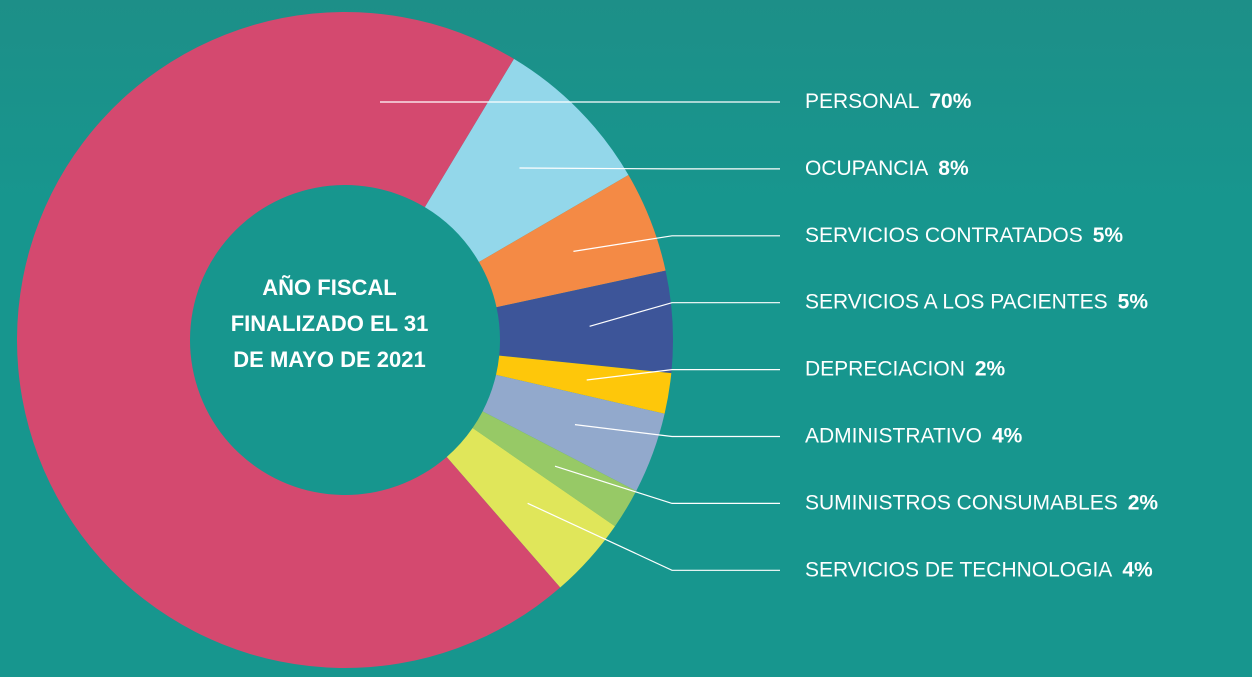 This screenshot has width=1252, height=677. I want to click on slice-label: SERVICIOS DE TECHNOLOGIA 4%, so click(979, 569).